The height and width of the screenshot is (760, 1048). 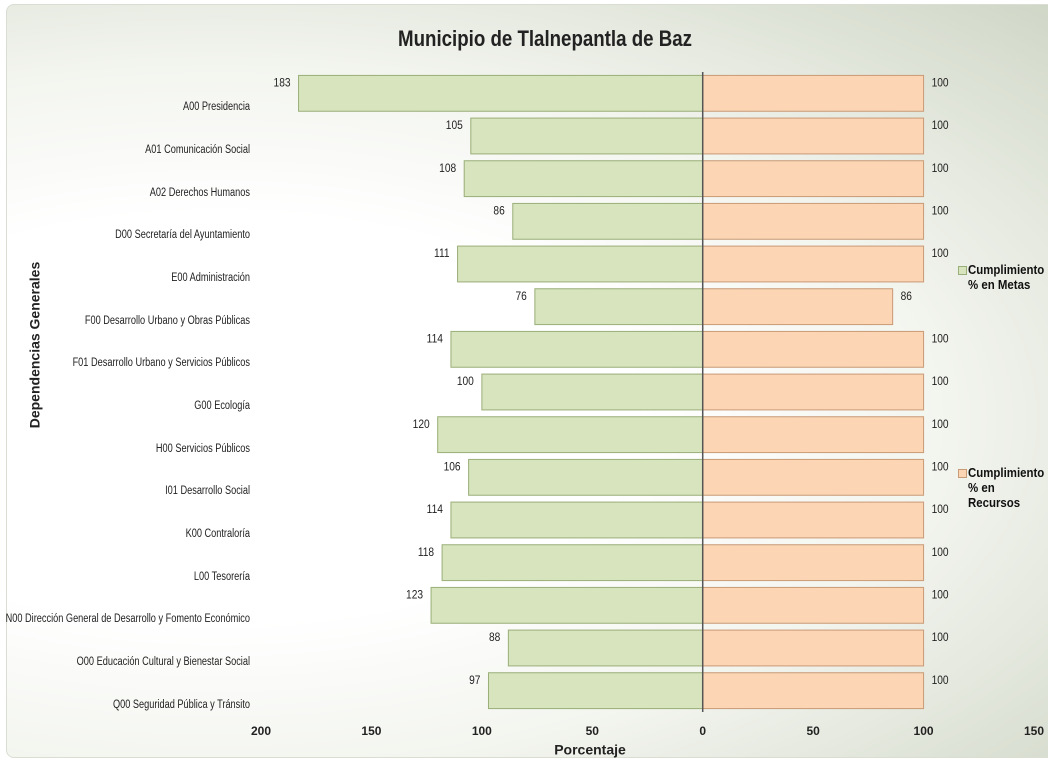 What do you see at coordinates (261, 731) in the screenshot?
I see `x-tick-label: 200` at bounding box center [261, 731].